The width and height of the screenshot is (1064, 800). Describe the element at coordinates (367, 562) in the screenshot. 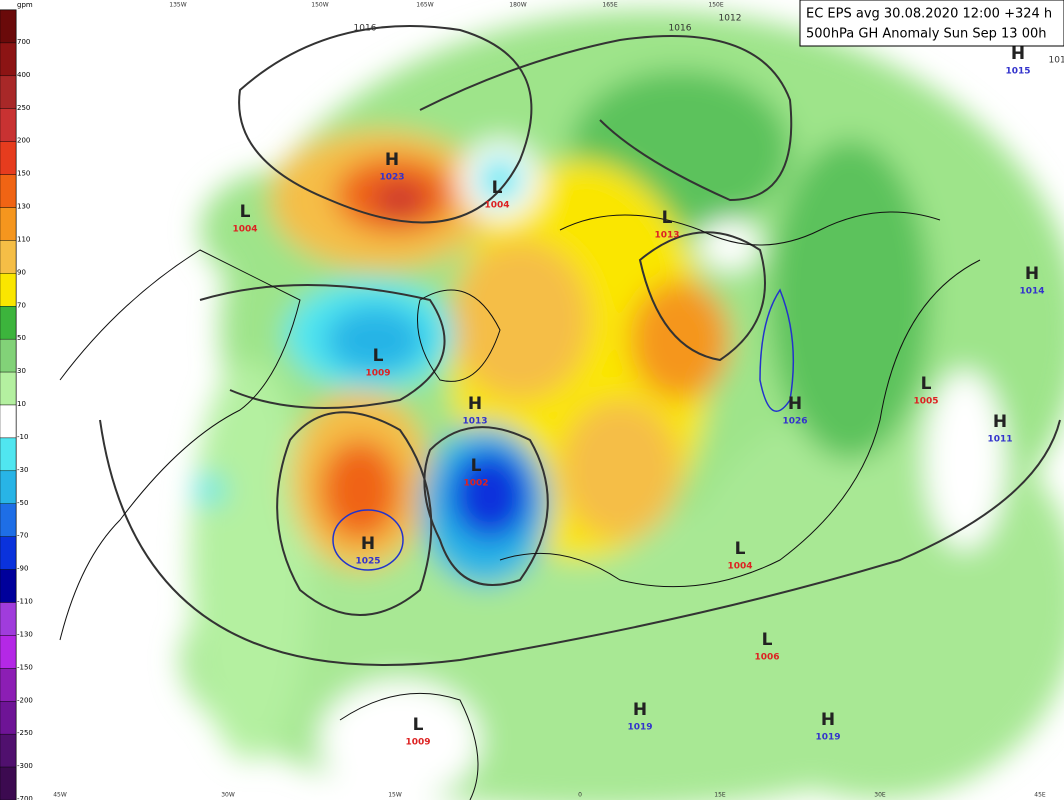

I see `center-value: 1025` at that location.